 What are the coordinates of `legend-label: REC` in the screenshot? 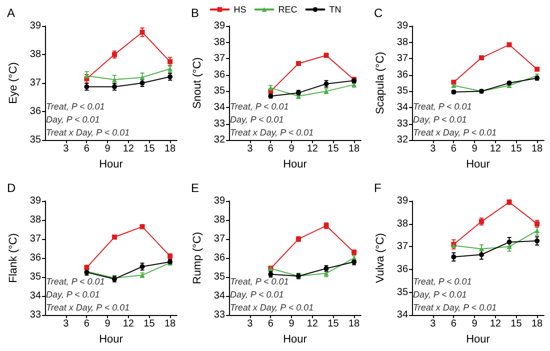 It's located at (288, 9).